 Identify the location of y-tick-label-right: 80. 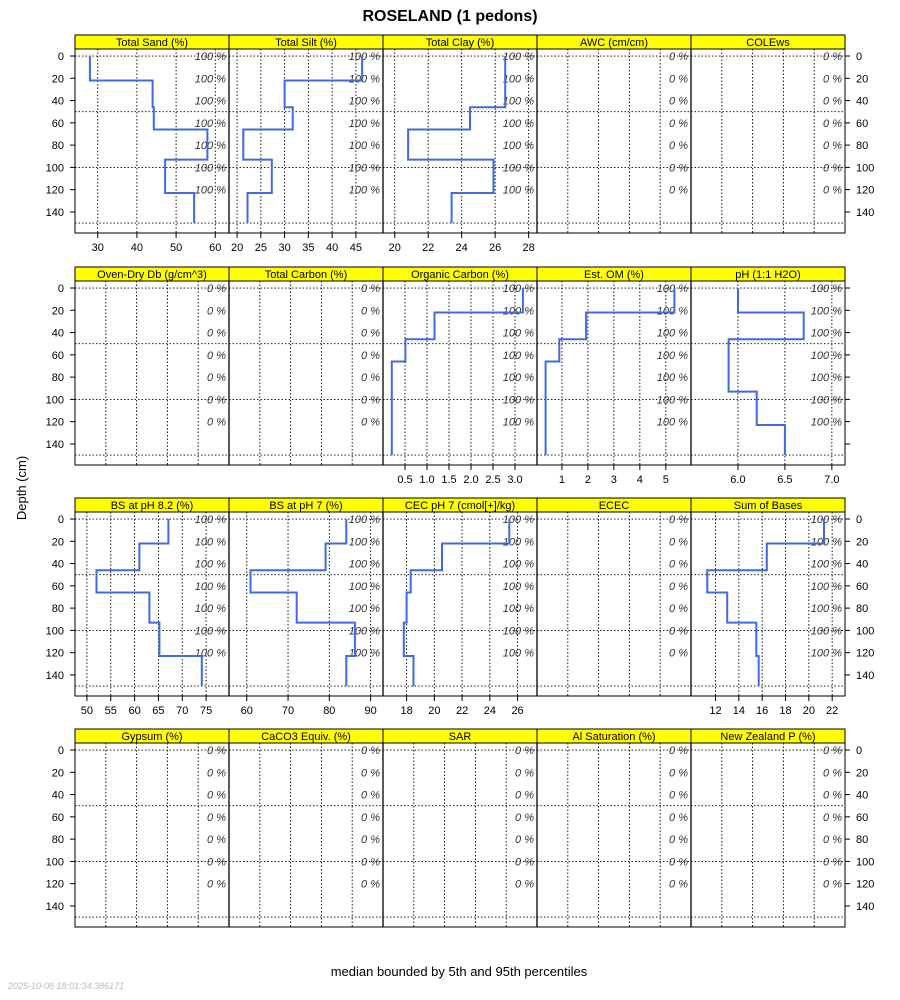
(862, 609).